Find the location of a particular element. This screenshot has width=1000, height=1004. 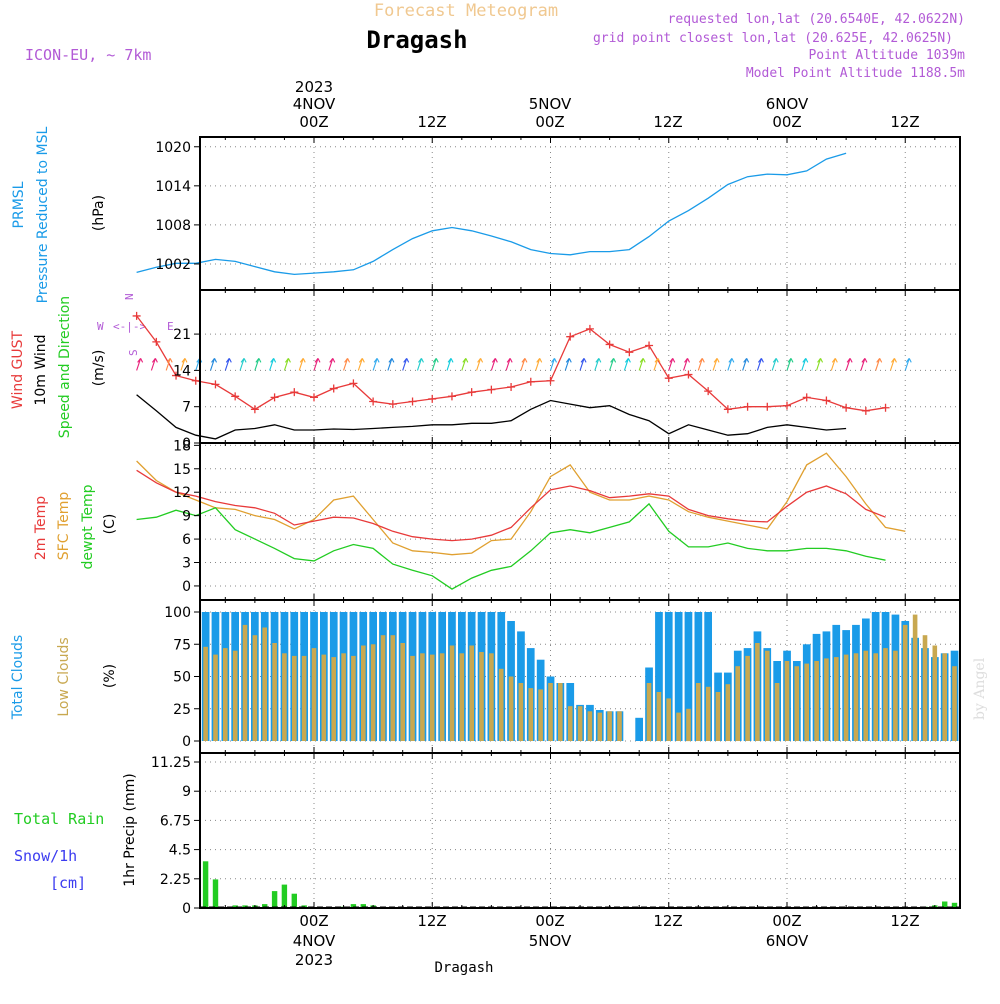

bottom-hour: 00Z is located at coordinates (549, 921).